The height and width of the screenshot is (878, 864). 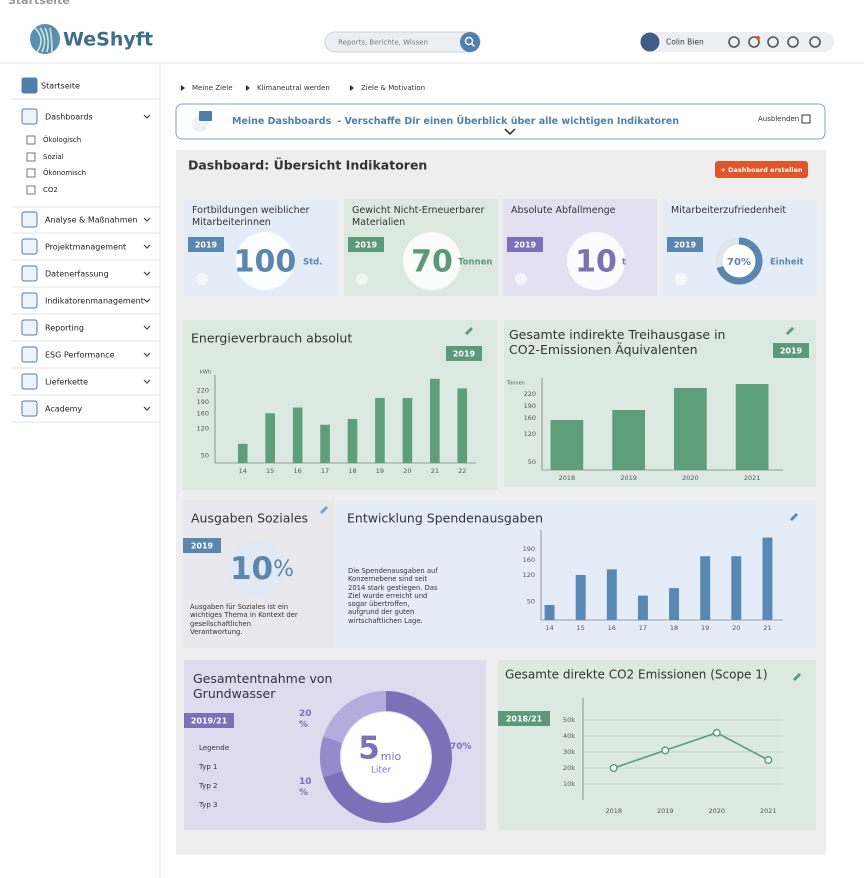 What do you see at coordinates (739, 261) in the screenshot?
I see `kpi-arc` at bounding box center [739, 261].